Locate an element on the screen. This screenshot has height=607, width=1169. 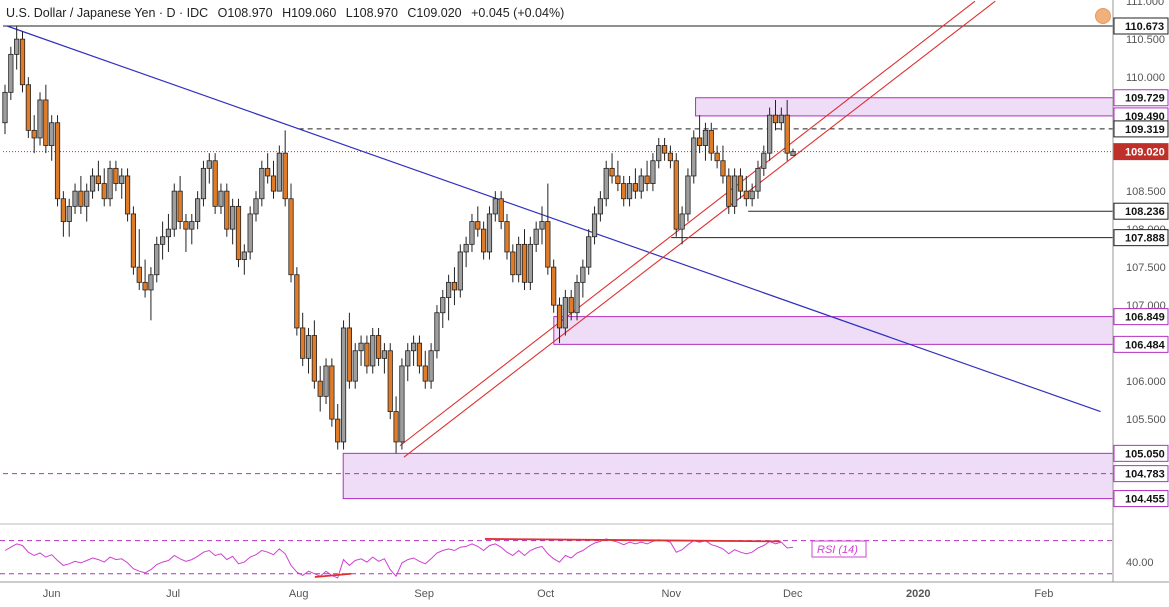
time-tick-label: Jun is located at coordinates (52, 594).